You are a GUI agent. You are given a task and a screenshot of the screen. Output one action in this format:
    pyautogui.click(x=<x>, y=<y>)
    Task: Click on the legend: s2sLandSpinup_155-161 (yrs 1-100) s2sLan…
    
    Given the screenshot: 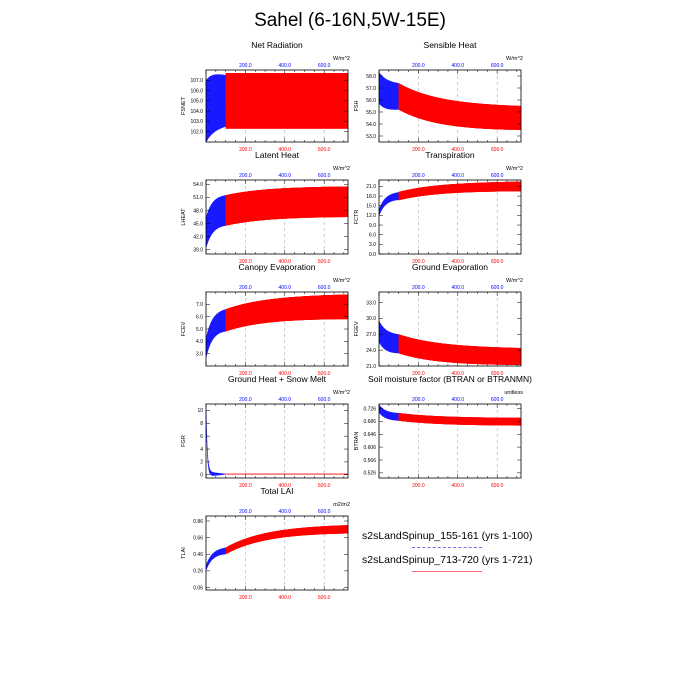 What is the action you would take?
    pyautogui.click(x=447, y=554)
    